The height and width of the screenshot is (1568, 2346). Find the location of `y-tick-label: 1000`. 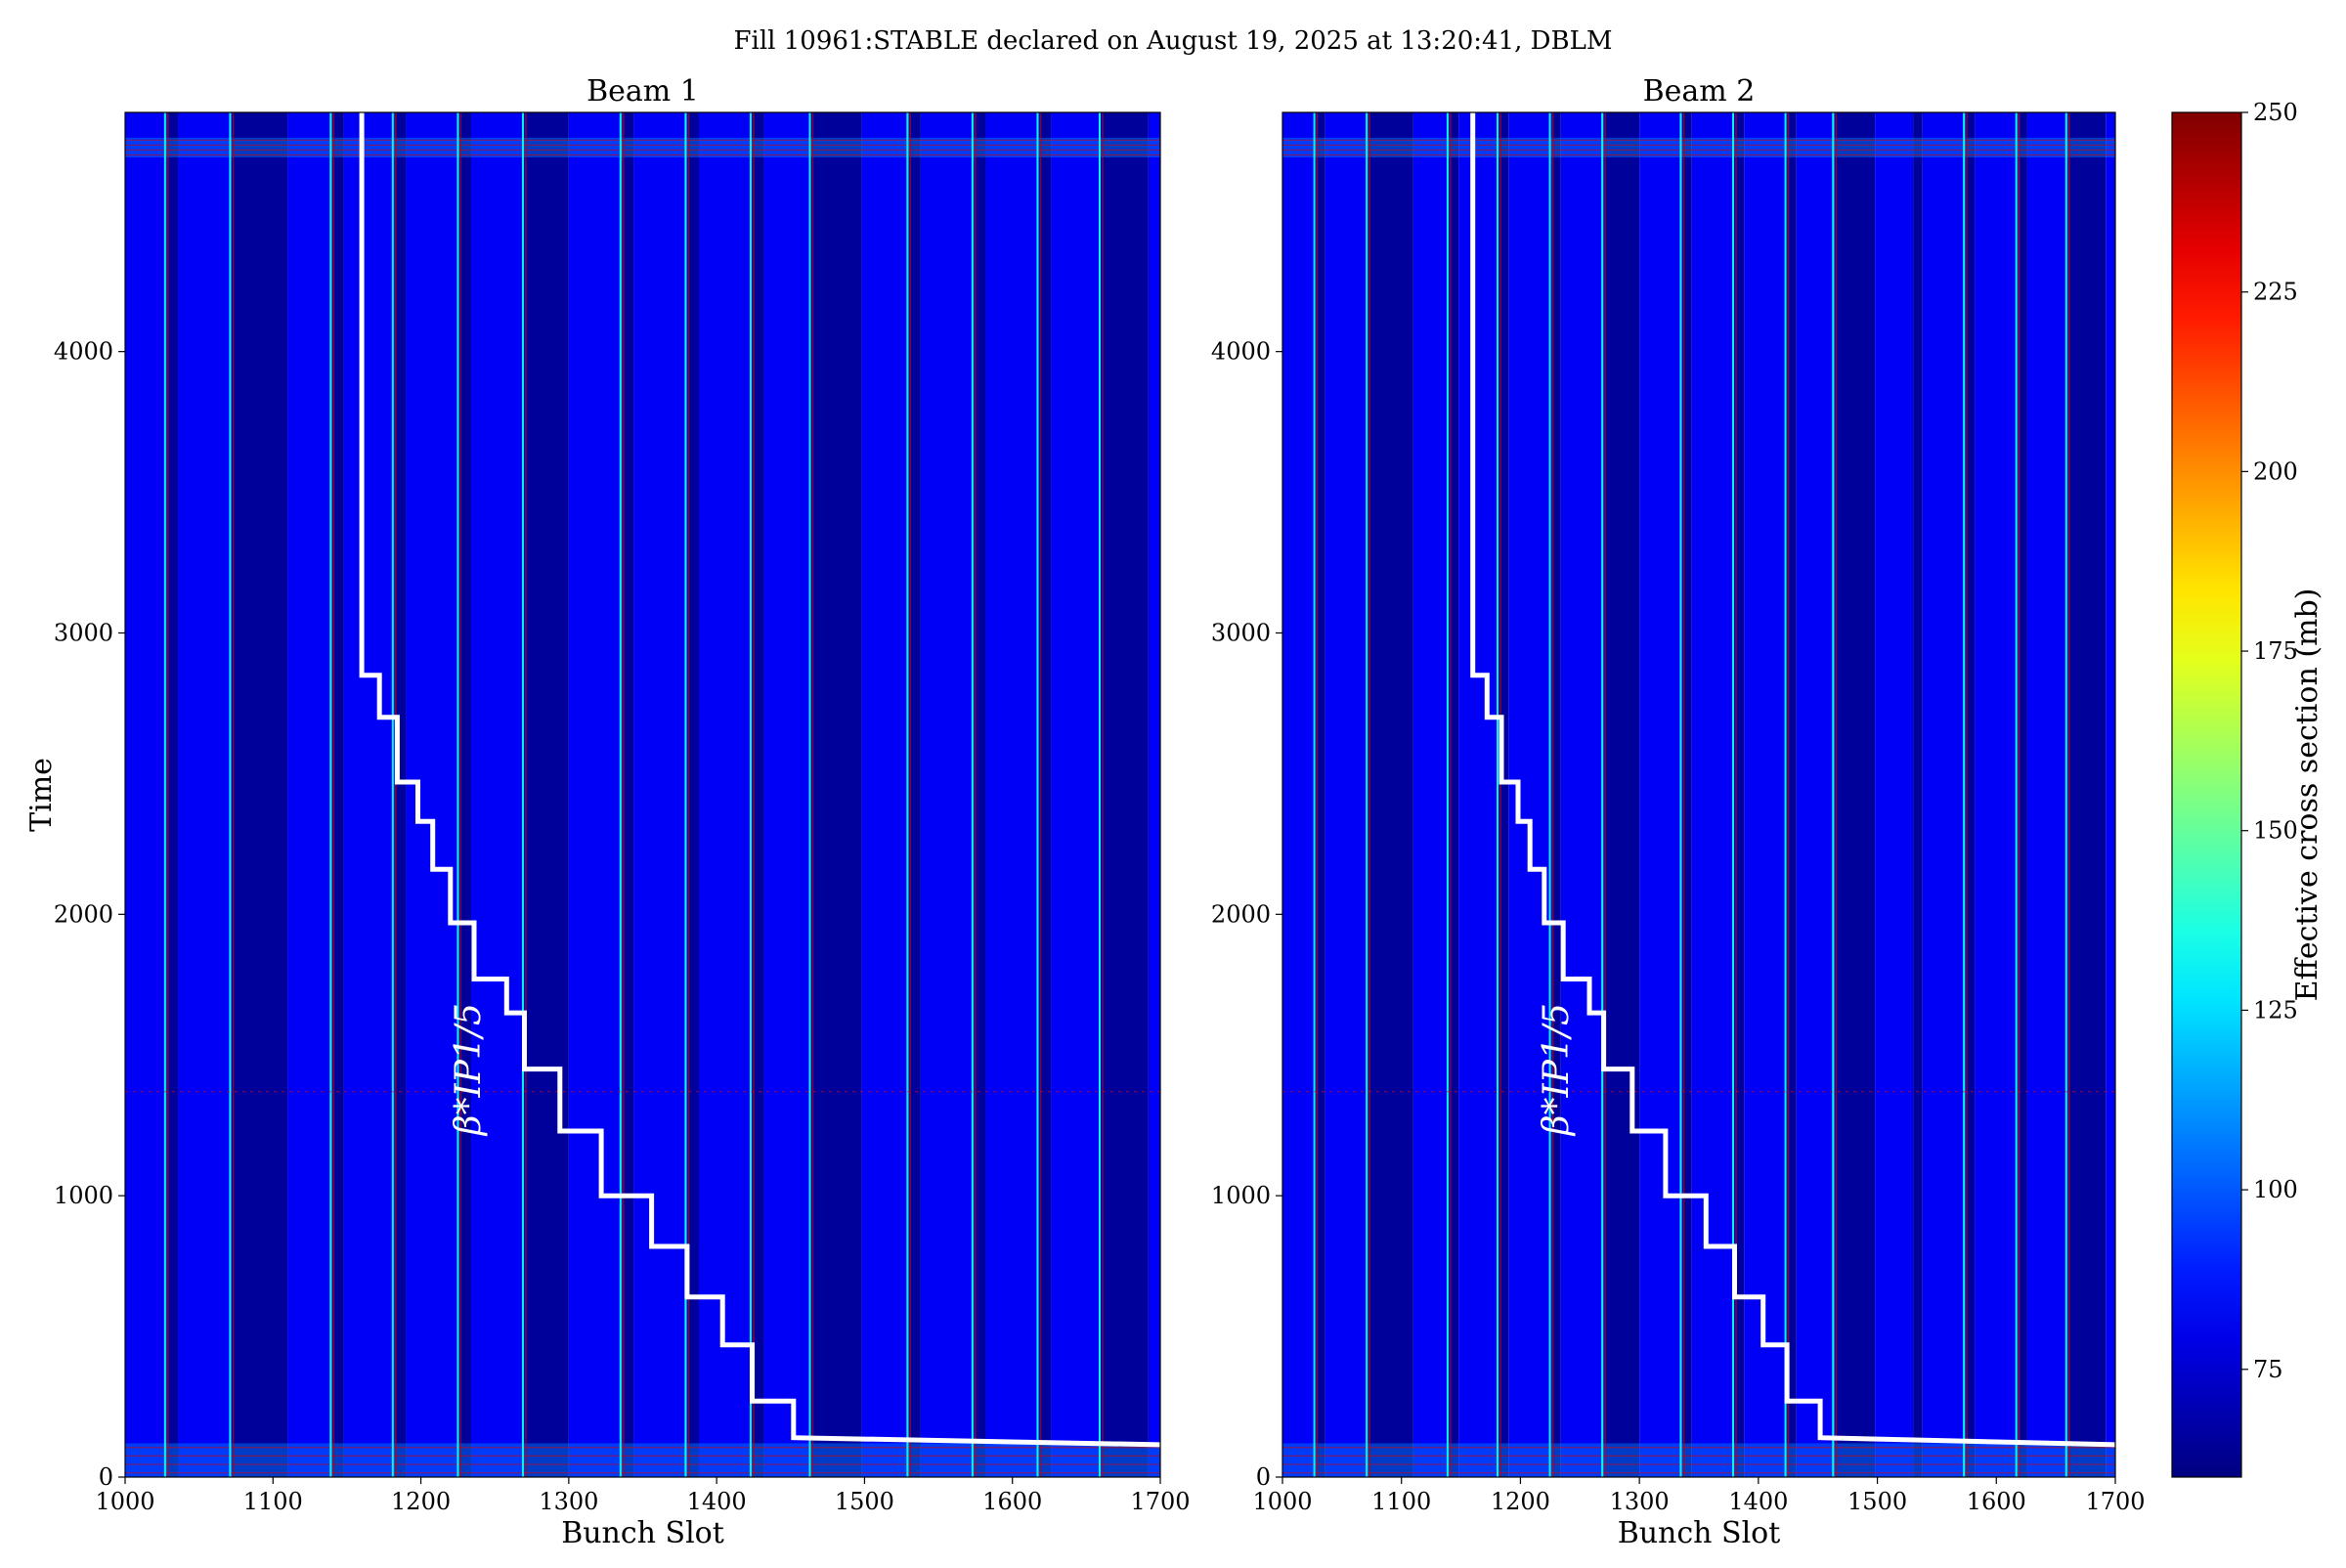

y-tick-label: 1000 is located at coordinates (1241, 1195).